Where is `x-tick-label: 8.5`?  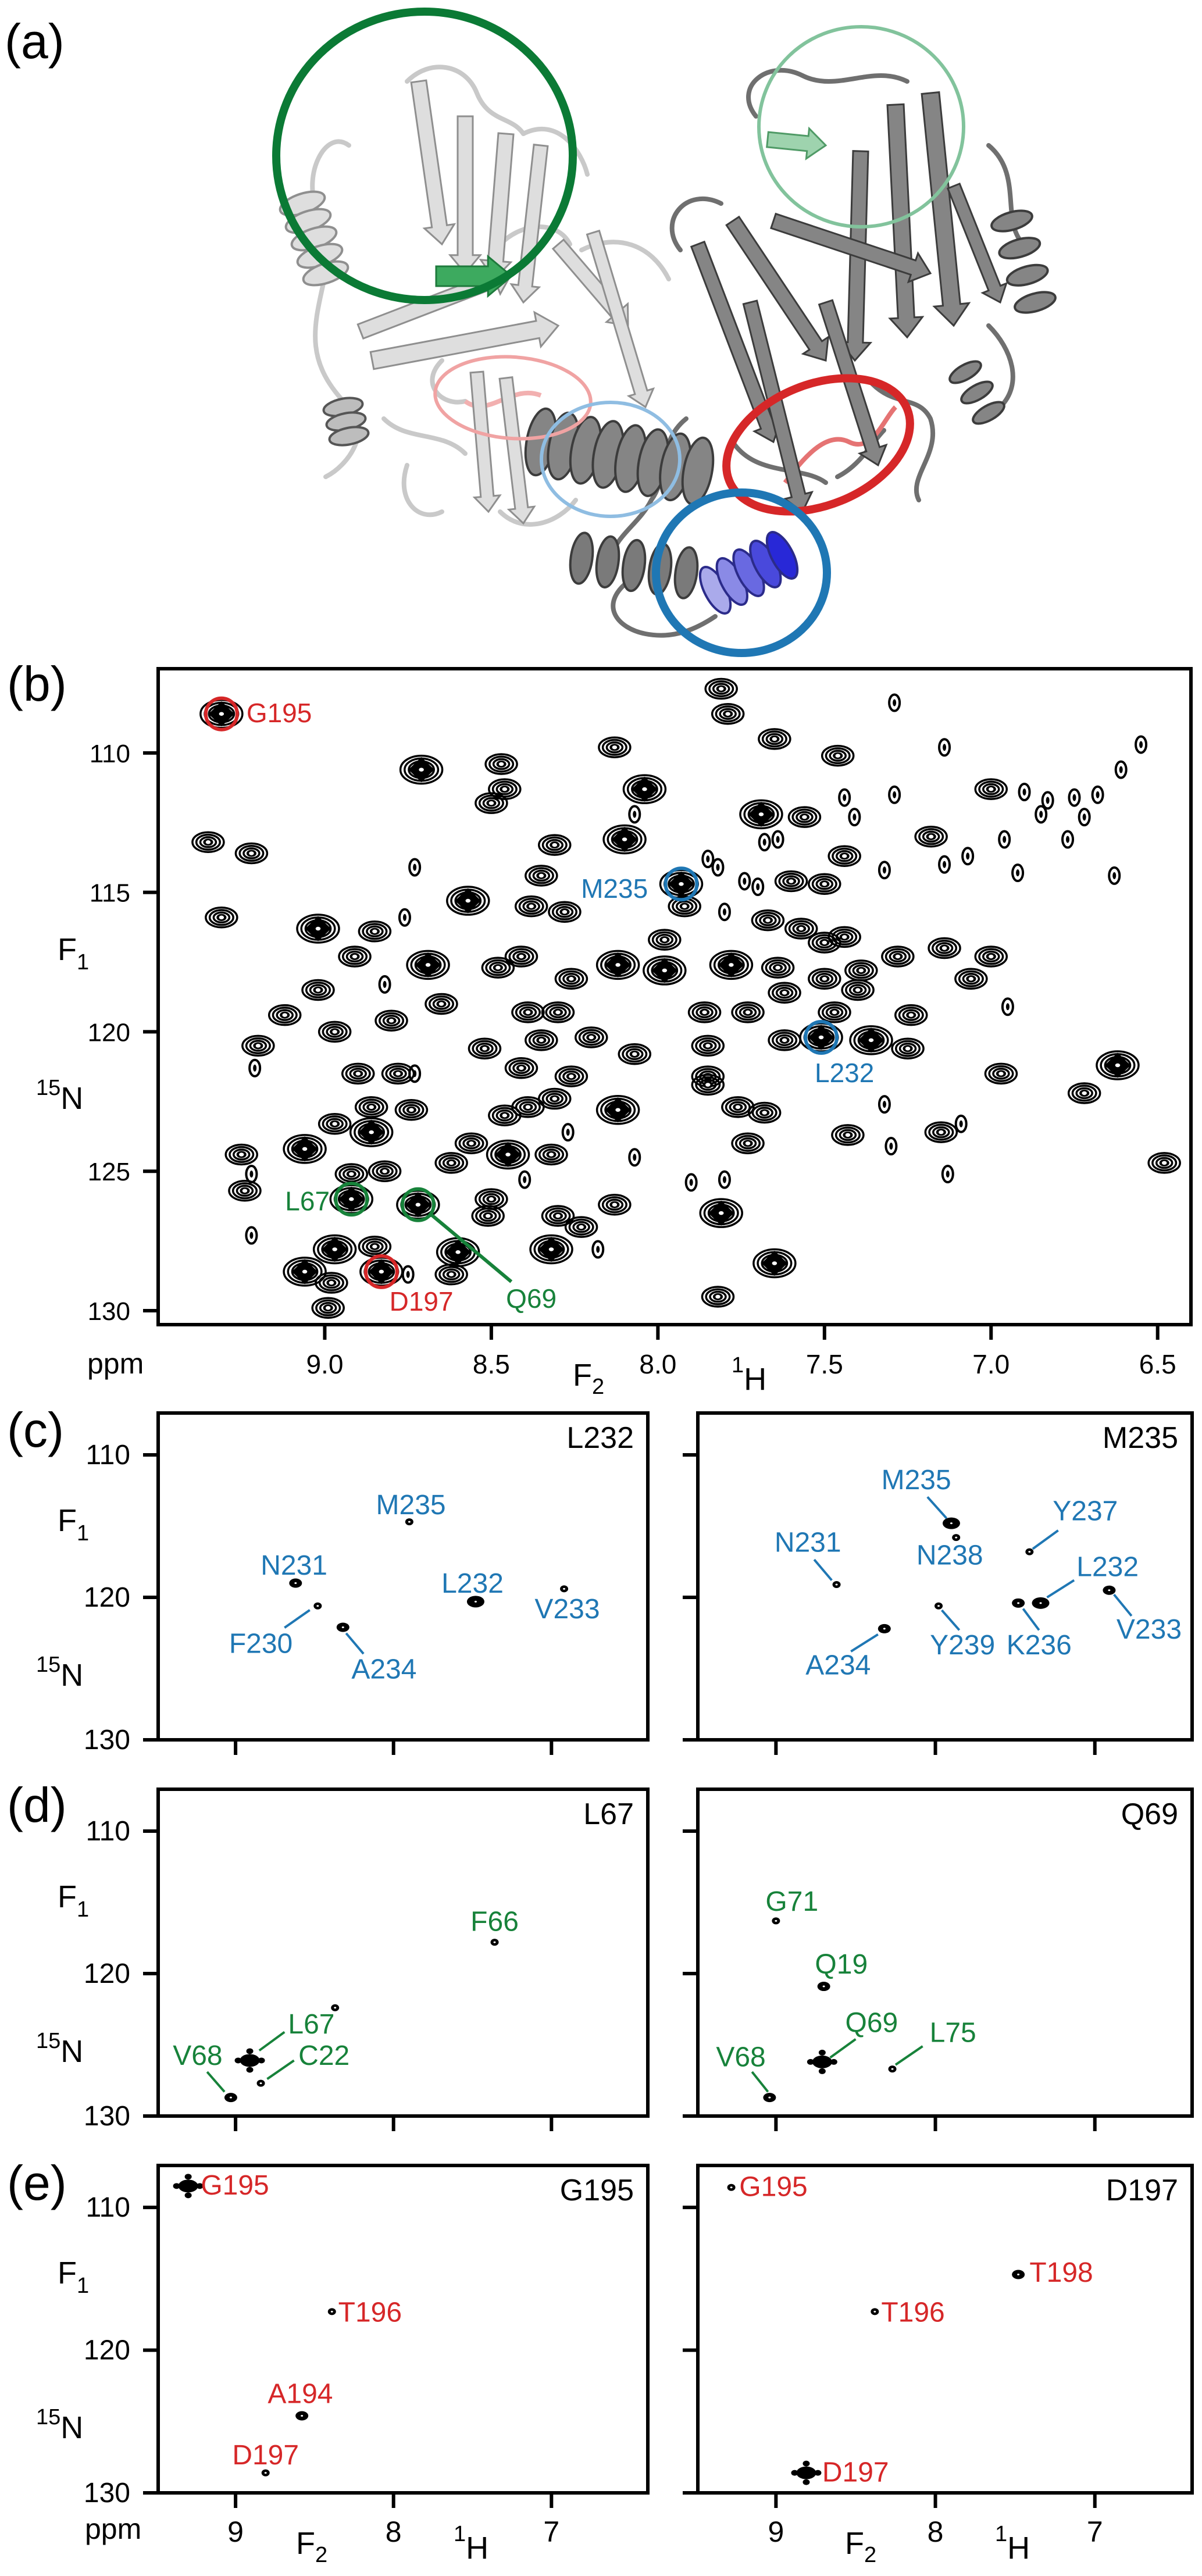
x-tick-label: 8.5 is located at coordinates (492, 1364).